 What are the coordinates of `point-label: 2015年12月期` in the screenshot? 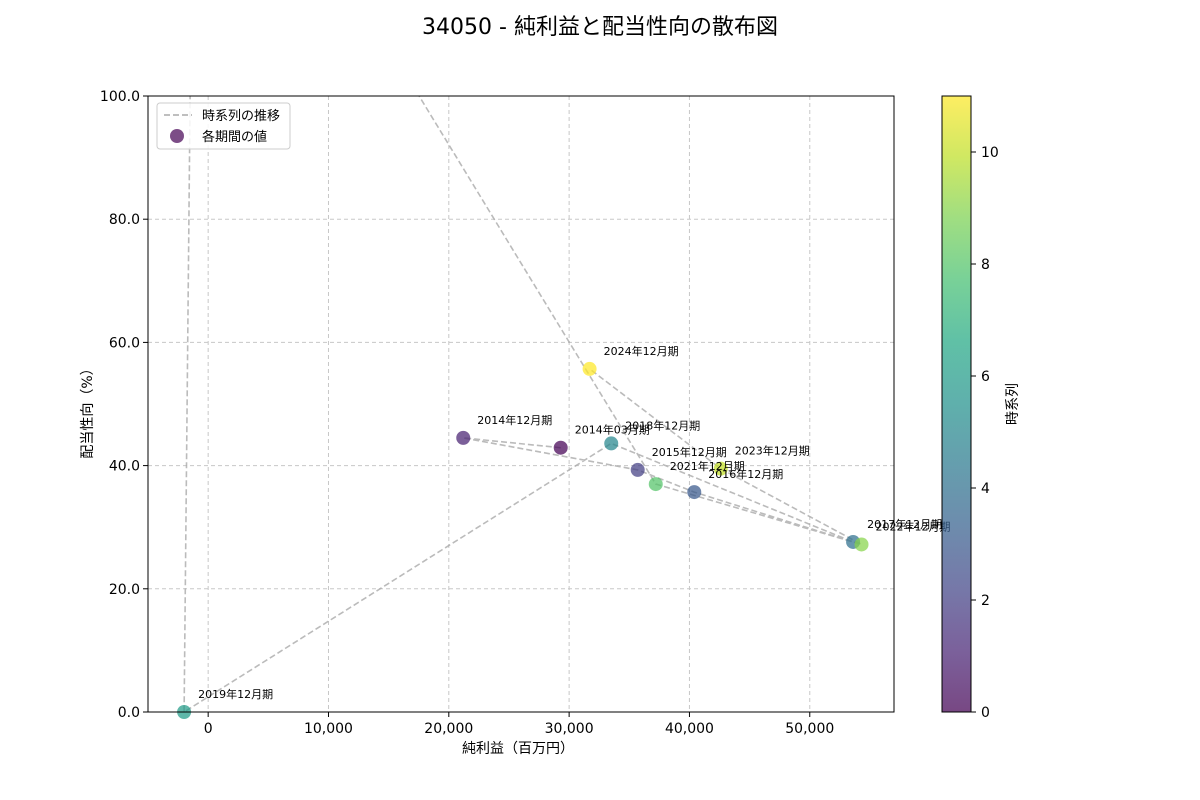 It's located at (689, 452).